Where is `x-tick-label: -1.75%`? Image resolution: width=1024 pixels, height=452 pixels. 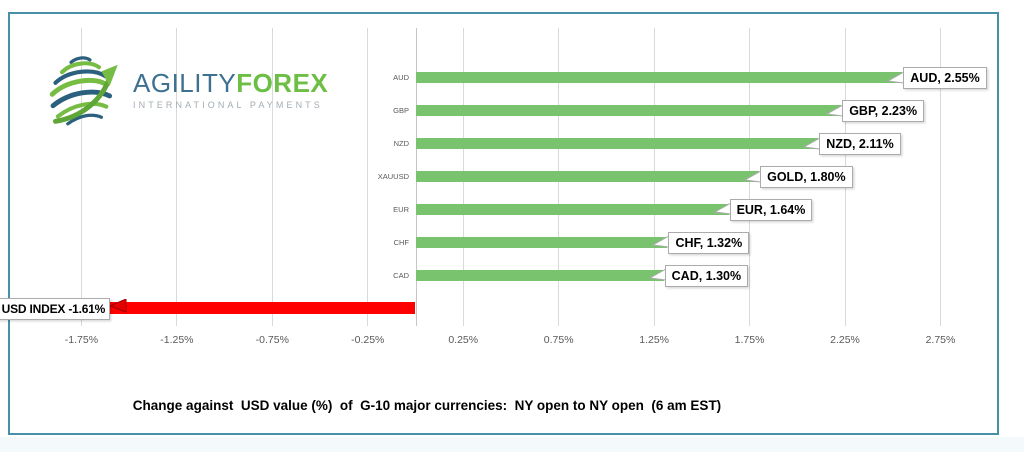 x-tick-label: -1.75% is located at coordinates (81, 340).